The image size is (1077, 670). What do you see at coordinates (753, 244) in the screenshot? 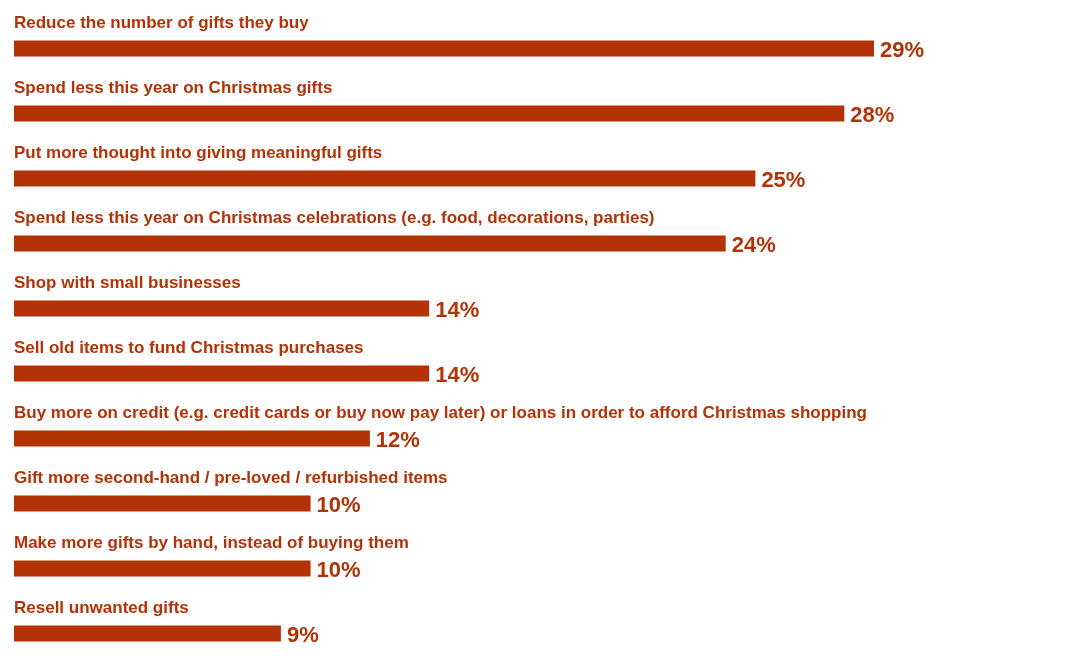
I see `data-label: 24%` at bounding box center [753, 244].